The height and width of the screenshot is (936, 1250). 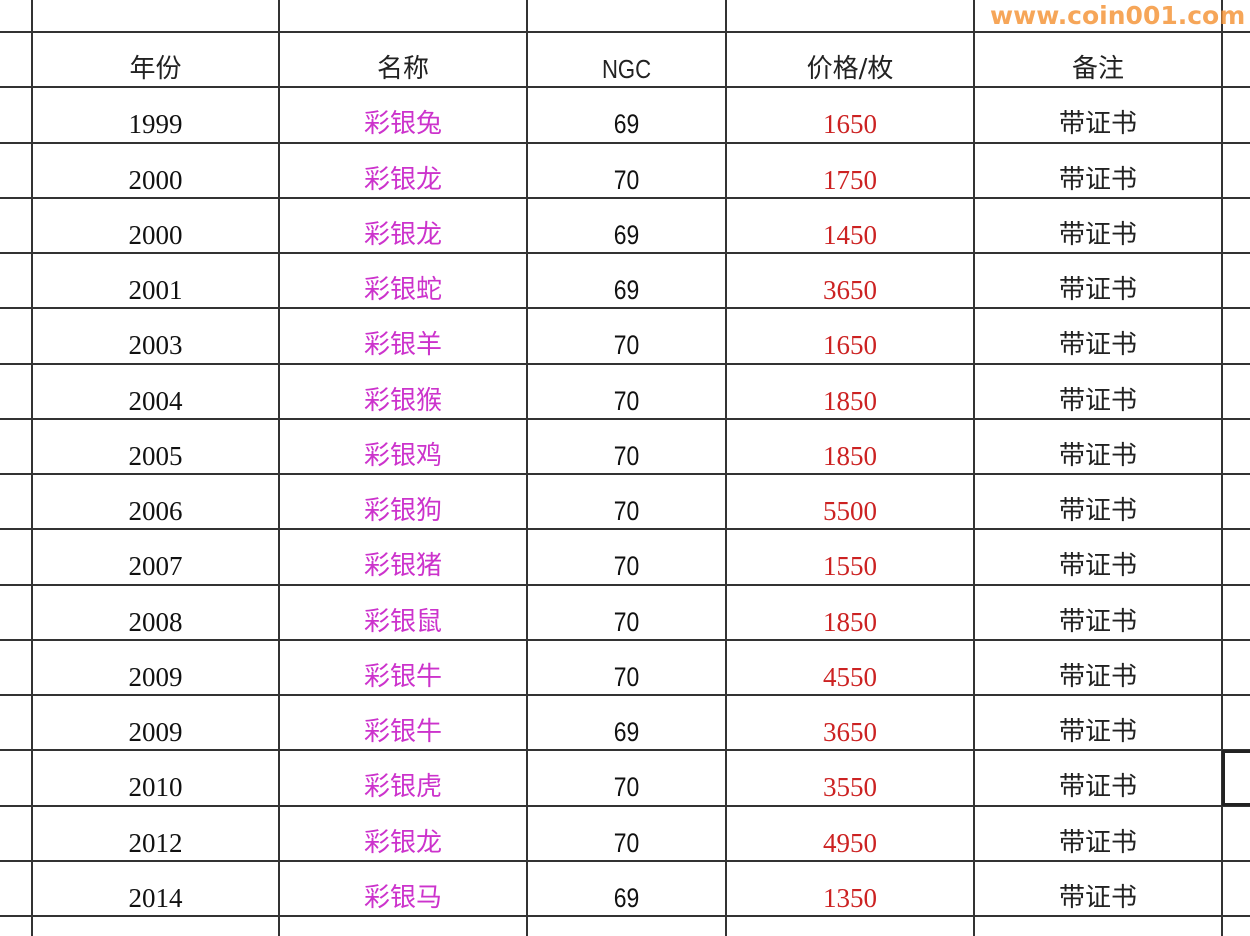 What do you see at coordinates (155, 842) in the screenshot?
I see `cell-year: 2012` at bounding box center [155, 842].